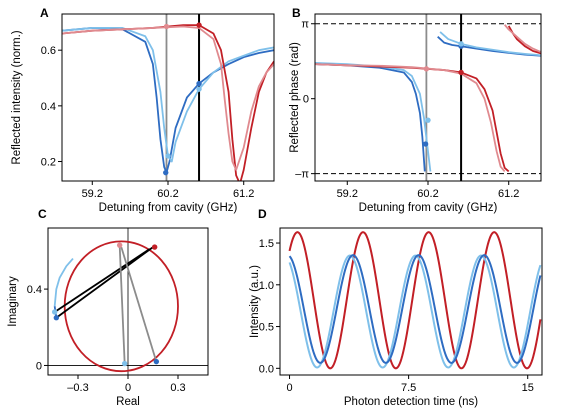  What do you see at coordinates (295, 97) in the screenshot?
I see `y-axis-label: Reflected phase (rad)` at bounding box center [295, 97].